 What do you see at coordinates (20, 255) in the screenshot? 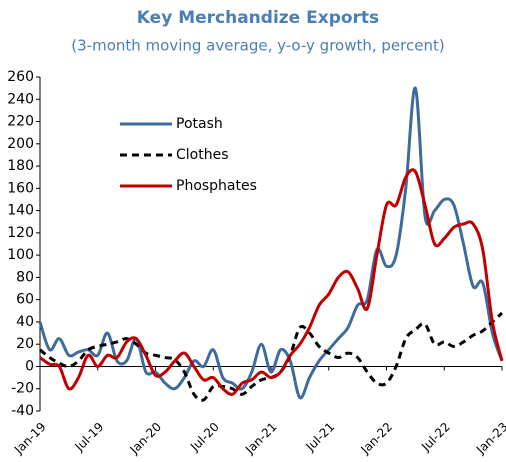
I see `y-tick-label: 100` at bounding box center [20, 255].